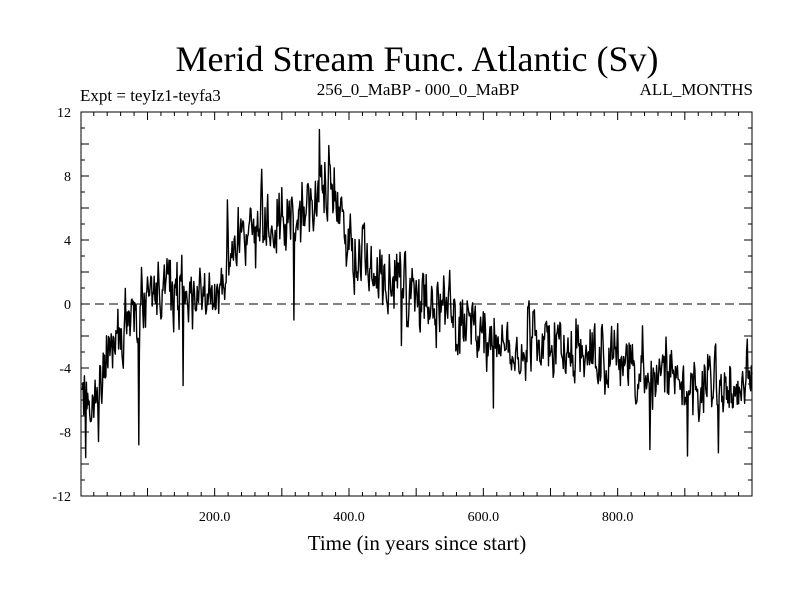  I want to click on y-tick-label: 4, so click(67, 241).